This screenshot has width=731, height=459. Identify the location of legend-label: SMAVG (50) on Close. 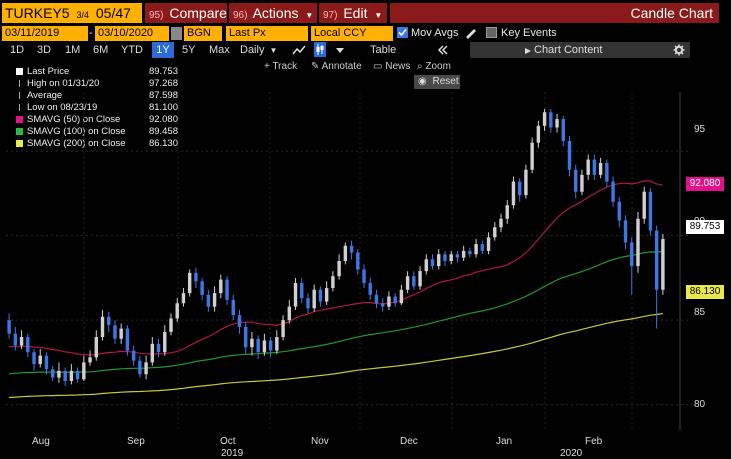
(74, 119).